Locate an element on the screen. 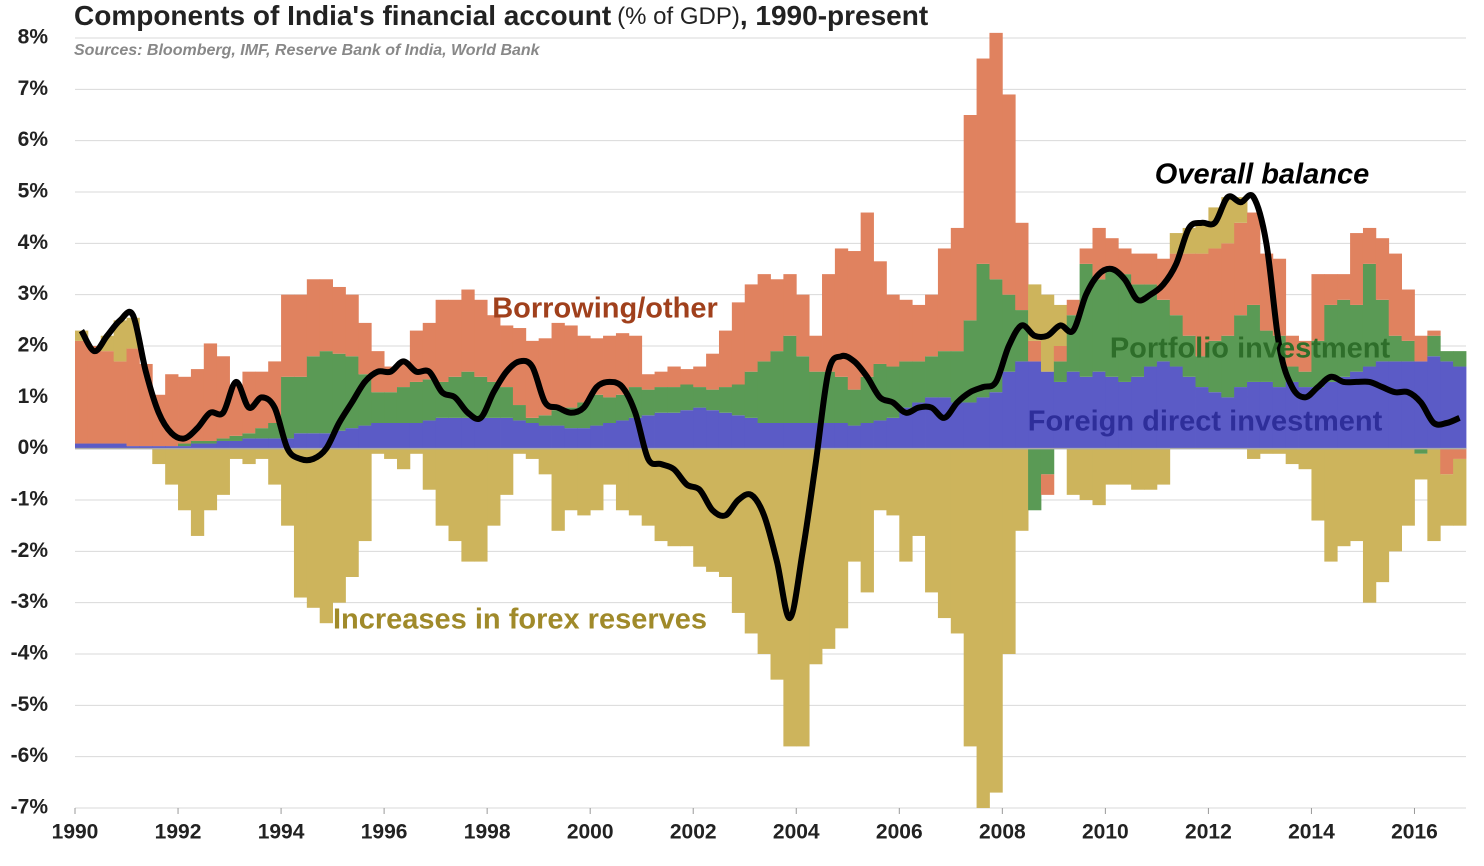  title-main: Components of India's financial account is located at coordinates (342, 15).